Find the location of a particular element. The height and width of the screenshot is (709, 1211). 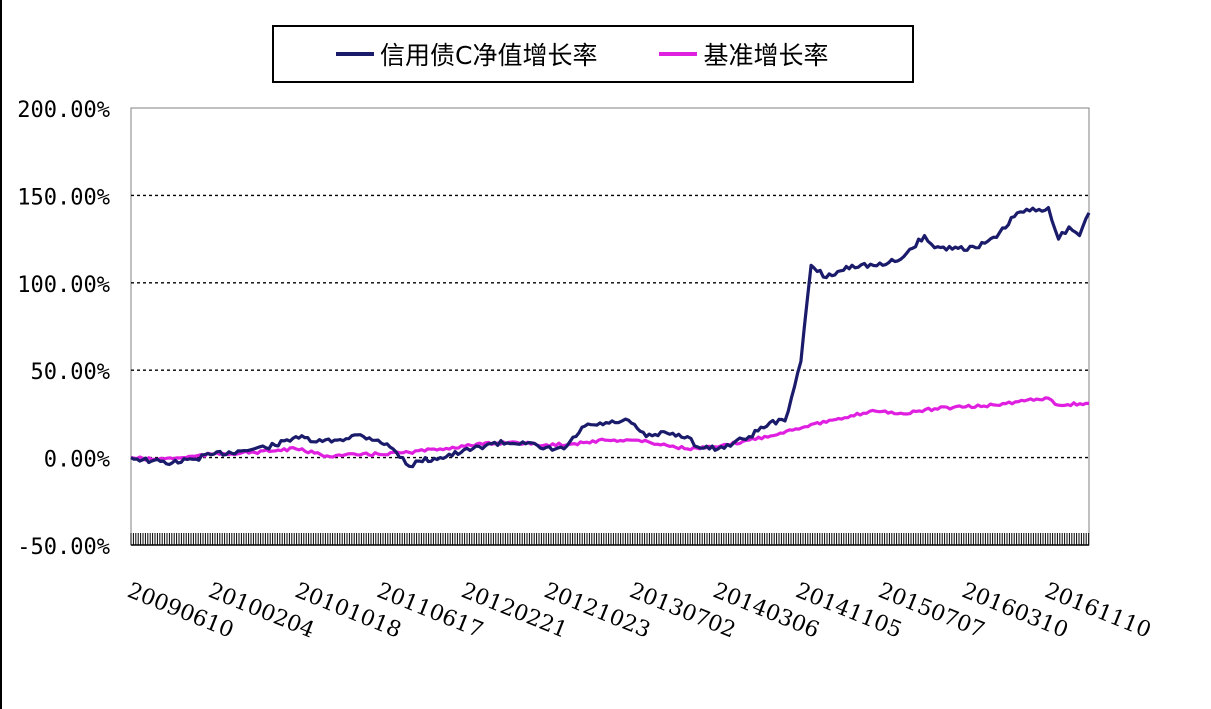

y-tick-label: 200.00% is located at coordinates (63, 110).